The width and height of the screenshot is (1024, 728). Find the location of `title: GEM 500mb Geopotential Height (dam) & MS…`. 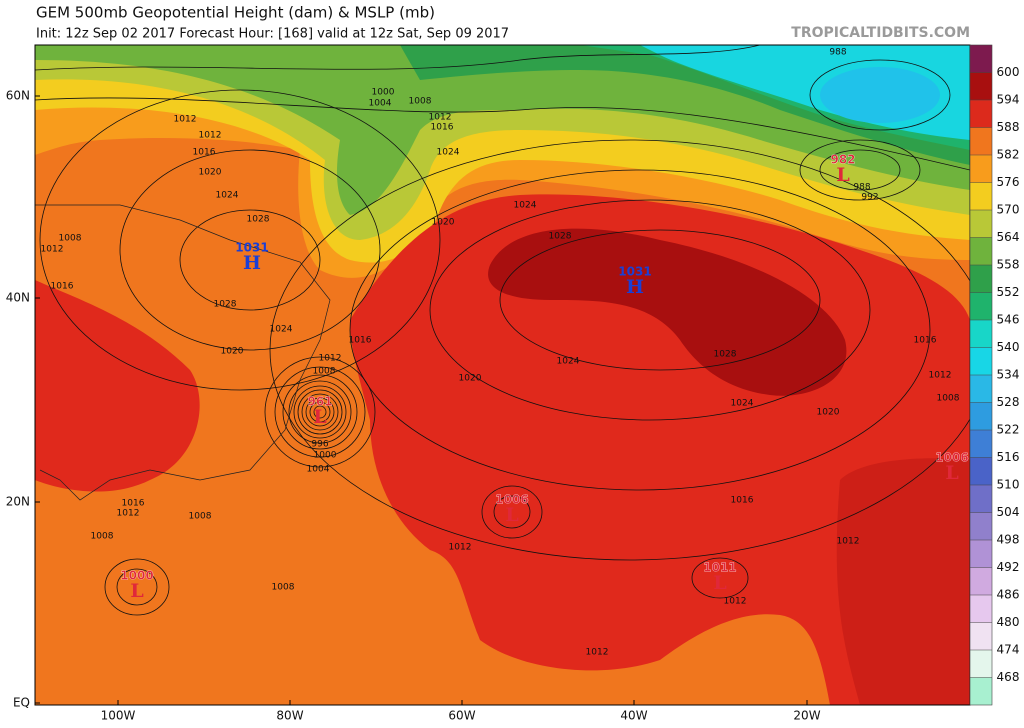

title: GEM 500mb Geopotential Height (dam) & MS… is located at coordinates (235, 13).